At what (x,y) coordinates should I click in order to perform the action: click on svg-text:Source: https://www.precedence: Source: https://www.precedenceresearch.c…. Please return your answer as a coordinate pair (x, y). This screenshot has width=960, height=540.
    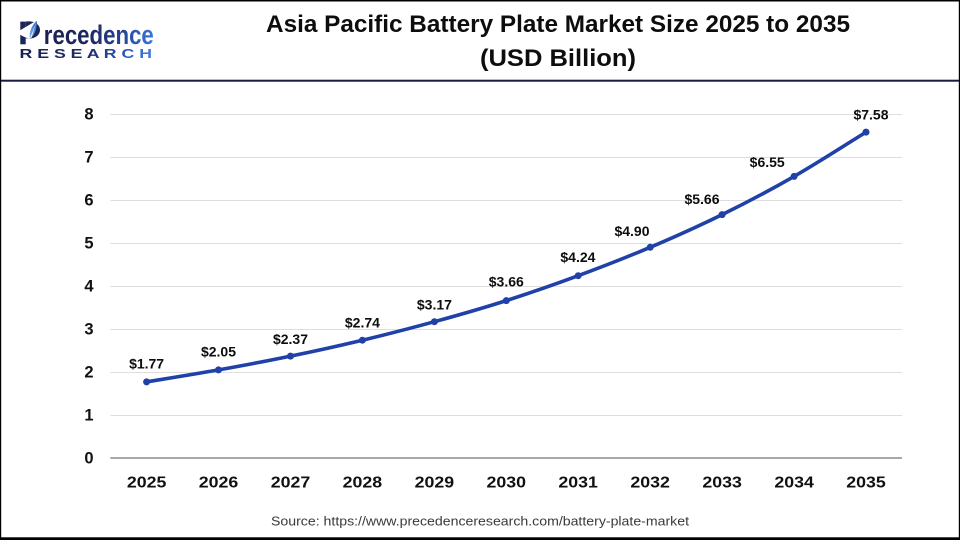
    Looking at the image, I should click on (480, 521).